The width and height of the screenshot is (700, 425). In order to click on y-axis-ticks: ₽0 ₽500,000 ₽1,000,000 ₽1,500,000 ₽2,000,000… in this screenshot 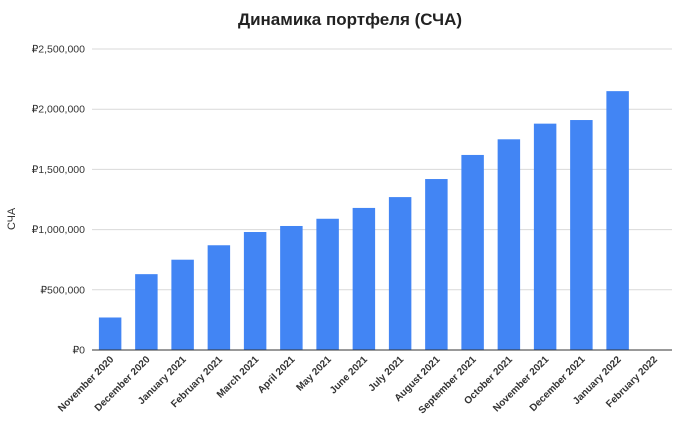, I will do `click(59, 200)`.